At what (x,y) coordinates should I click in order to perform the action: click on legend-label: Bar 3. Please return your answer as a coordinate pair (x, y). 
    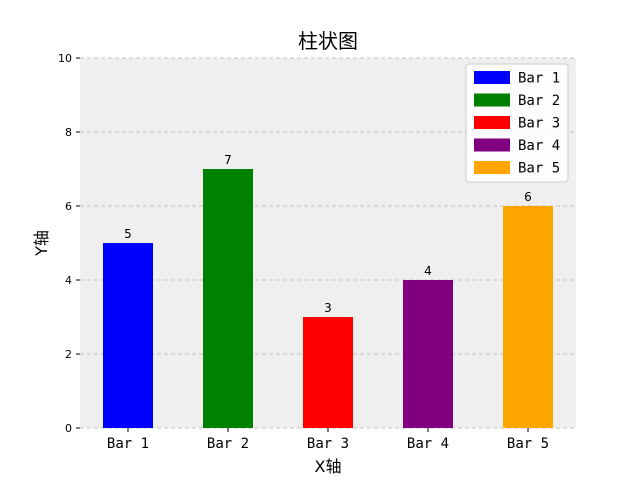
    Looking at the image, I should click on (539, 124).